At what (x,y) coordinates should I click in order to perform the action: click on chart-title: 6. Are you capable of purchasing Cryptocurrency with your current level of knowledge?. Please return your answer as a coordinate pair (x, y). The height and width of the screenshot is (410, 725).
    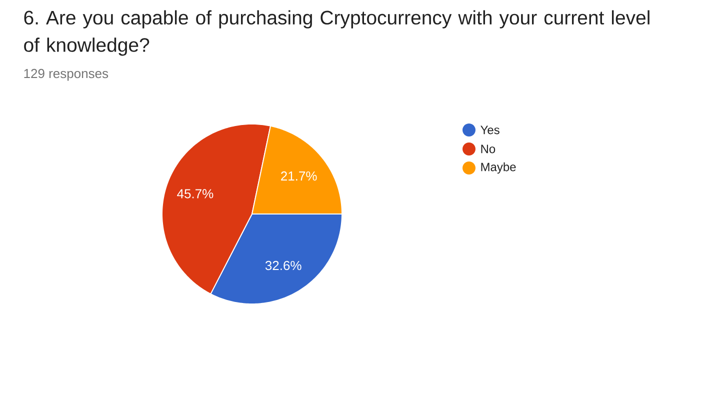
    Looking at the image, I should click on (337, 33).